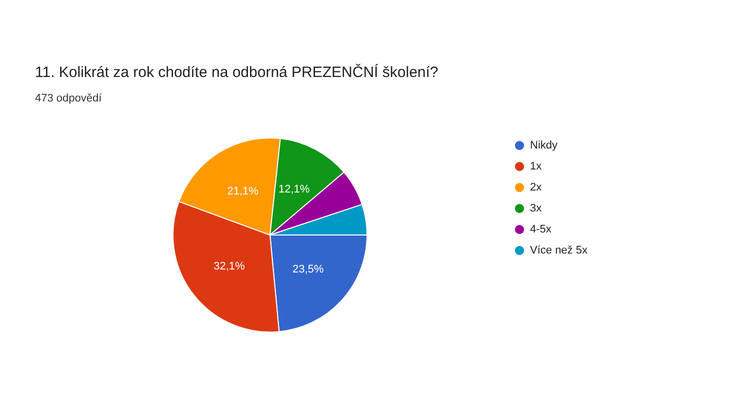  I want to click on legend-label: 1x, so click(536, 166).